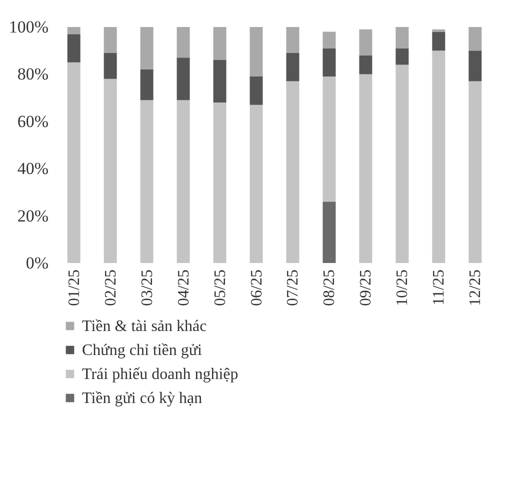  I want to click on legend-label: Chứng chỉ tiền gửi, so click(142, 350).